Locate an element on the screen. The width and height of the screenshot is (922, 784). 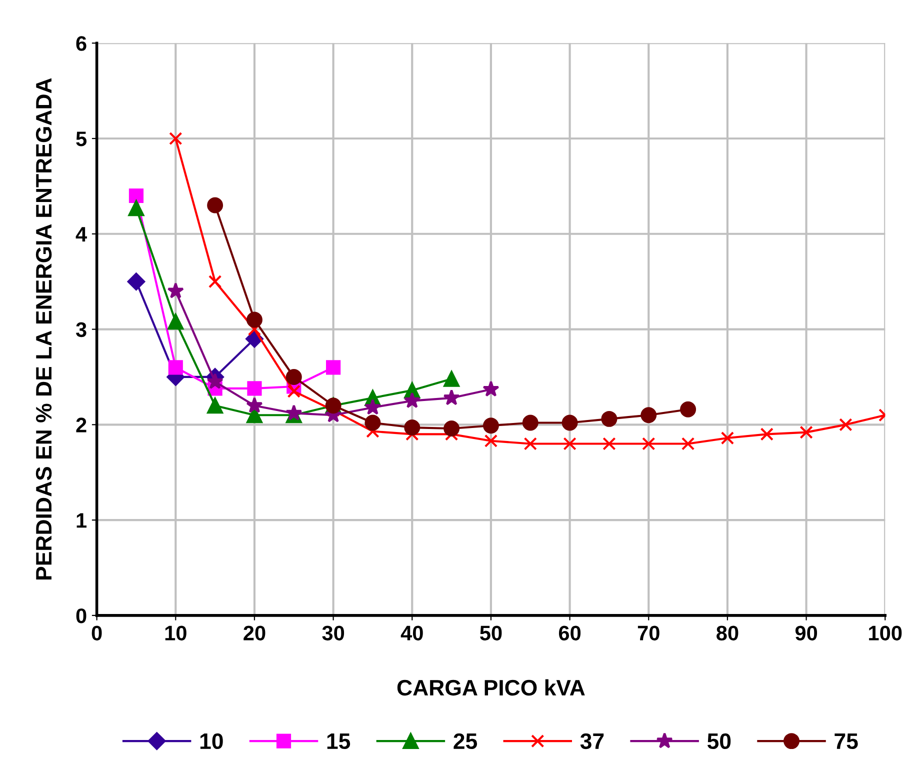
x-tick-label: 50 is located at coordinates (491, 633).